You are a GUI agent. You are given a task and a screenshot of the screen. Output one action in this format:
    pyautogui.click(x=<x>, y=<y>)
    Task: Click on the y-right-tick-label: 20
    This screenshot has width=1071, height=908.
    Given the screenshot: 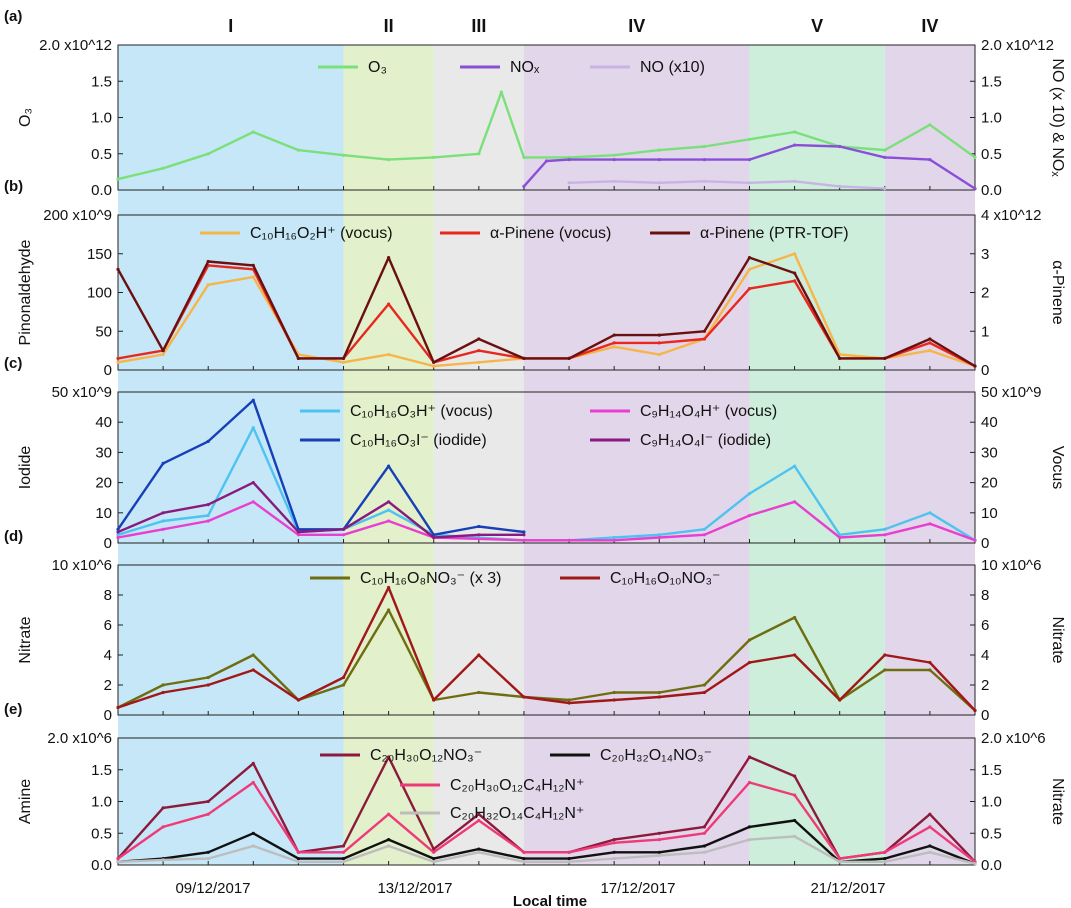 What is the action you would take?
    pyautogui.click(x=989, y=483)
    